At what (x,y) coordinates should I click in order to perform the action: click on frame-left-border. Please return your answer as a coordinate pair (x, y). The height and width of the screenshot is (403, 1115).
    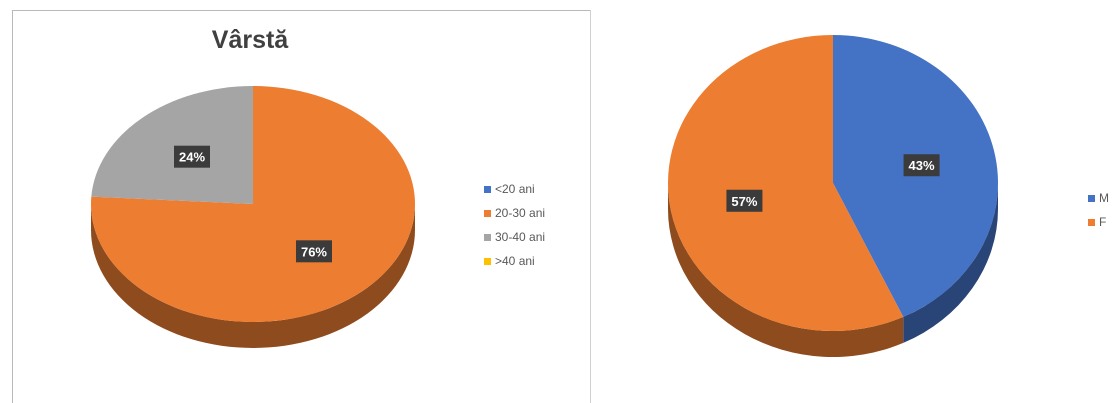
    Looking at the image, I should click on (12, 206).